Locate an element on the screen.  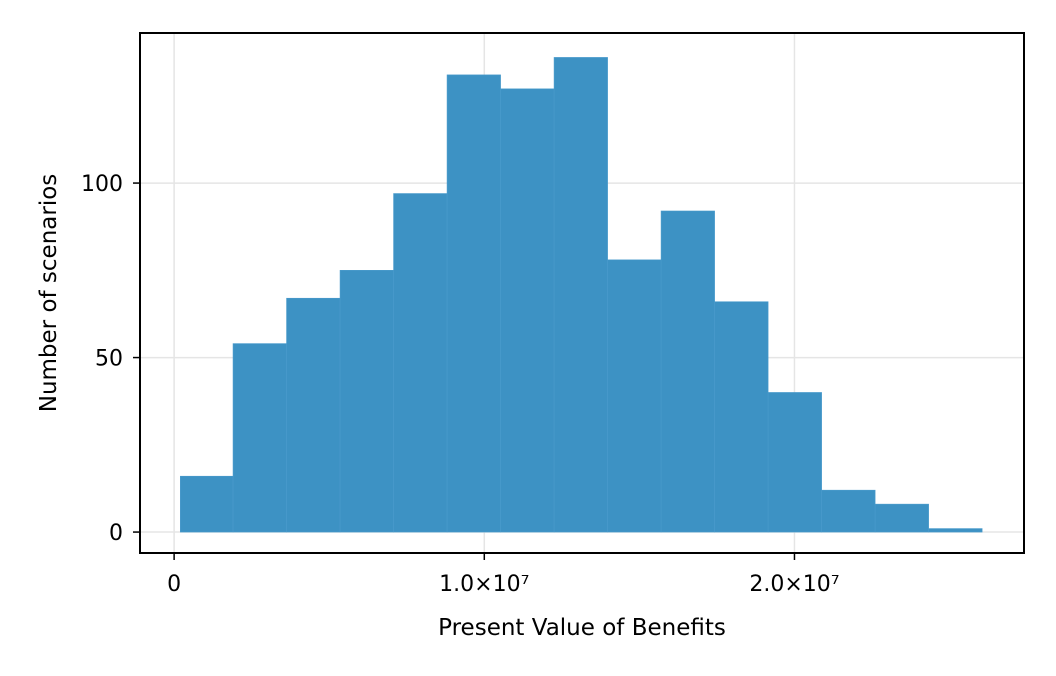
y-axis-title: Number of scenarios is located at coordinates (49, 293).